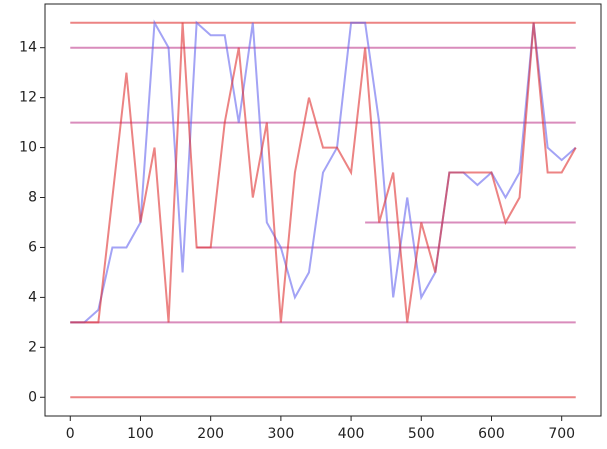  Describe the element at coordinates (32, 247) in the screenshot. I see `y-tick-label: 6` at that location.